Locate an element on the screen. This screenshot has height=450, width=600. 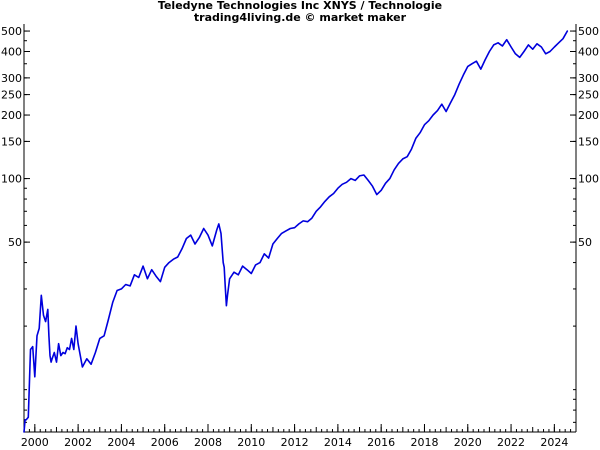
y-tick-label-right: 200 is located at coordinates (588, 115).